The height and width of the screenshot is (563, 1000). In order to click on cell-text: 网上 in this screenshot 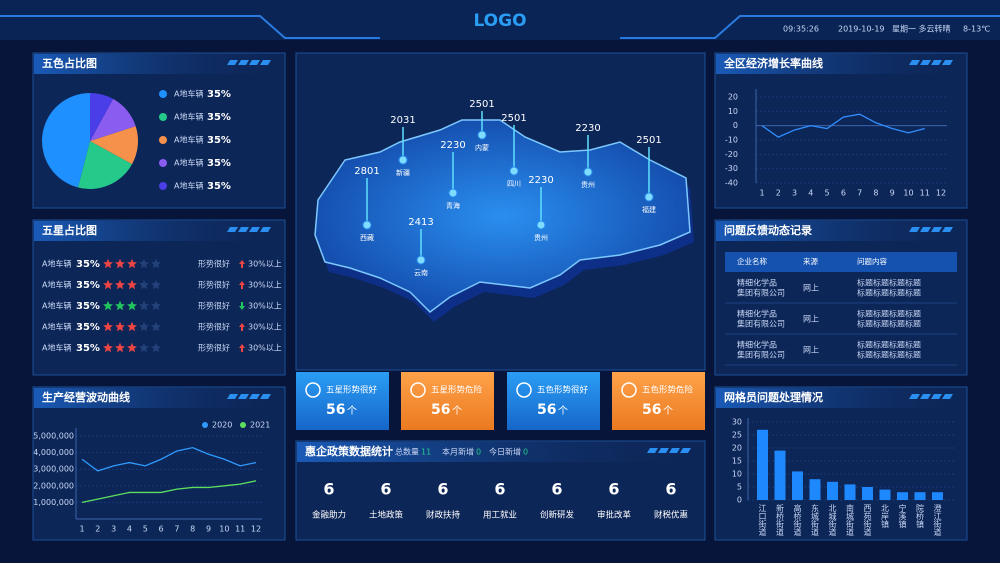, I will do `click(811, 288)`.